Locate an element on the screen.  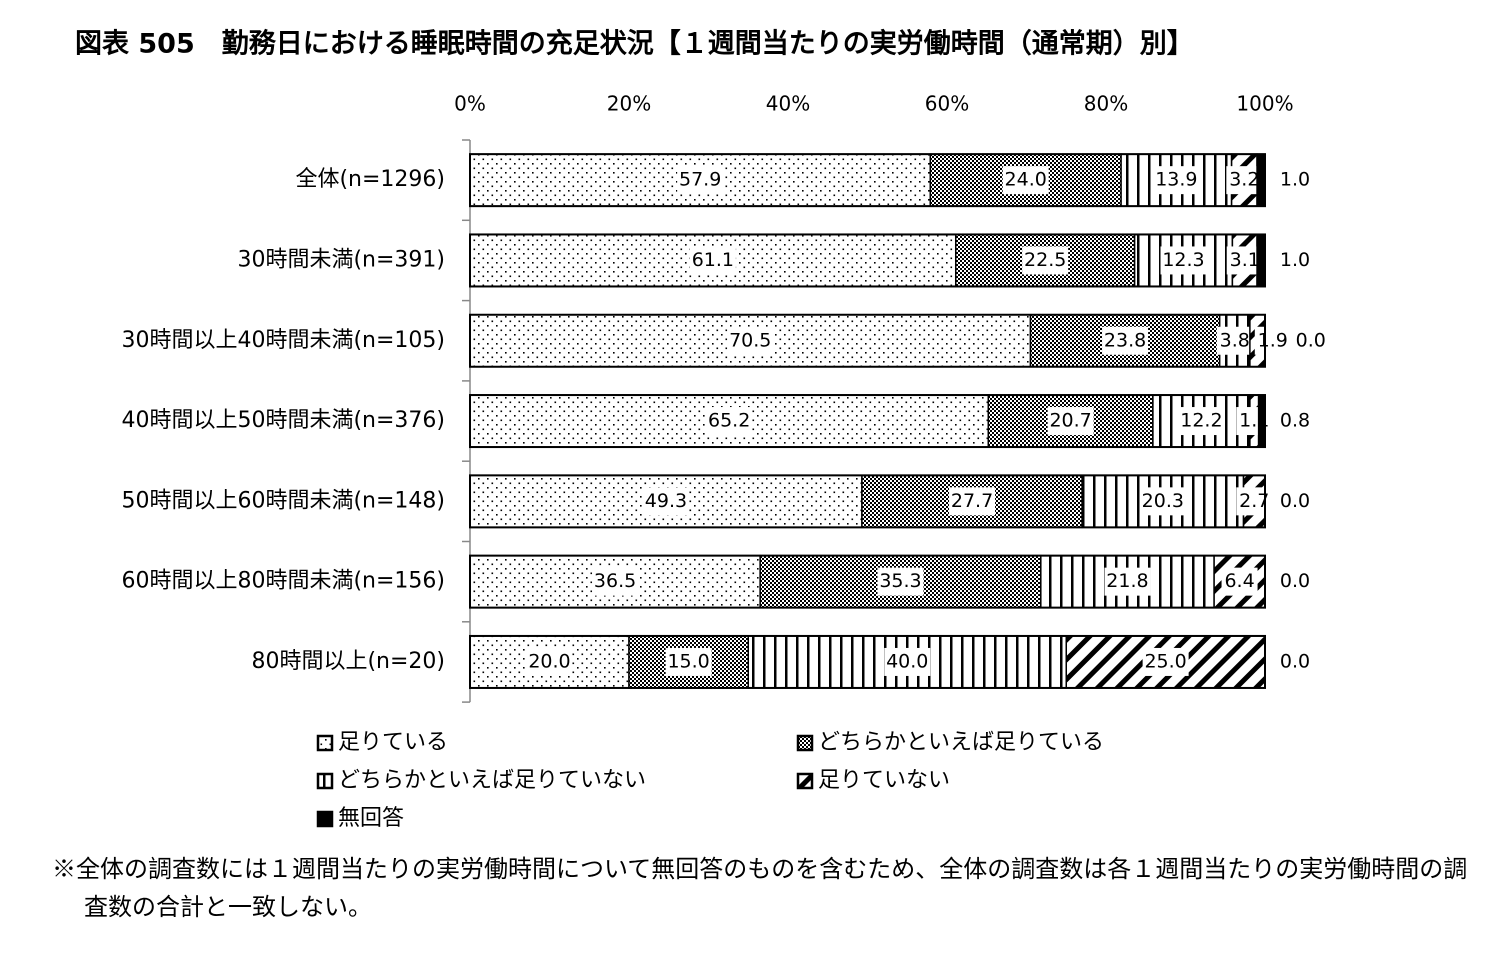
data-label: 3.2 is located at coordinates (1244, 180).